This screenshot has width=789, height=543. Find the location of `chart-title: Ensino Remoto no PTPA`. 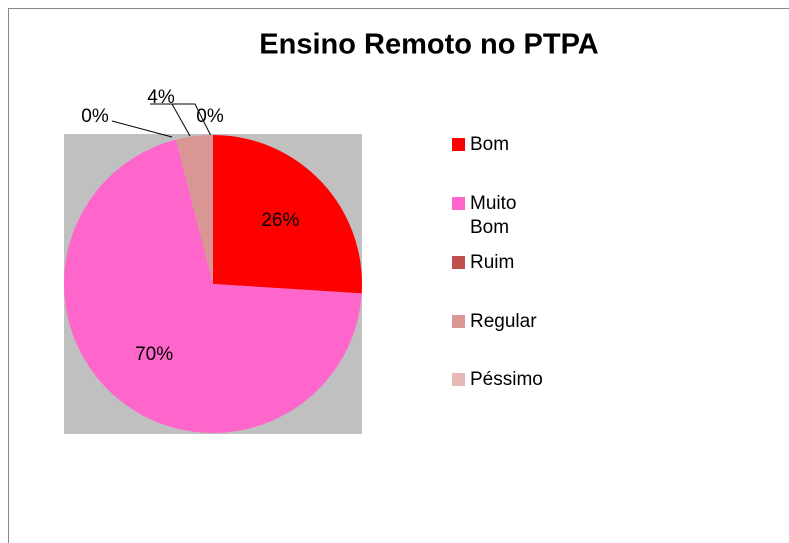

chart-title: Ensino Remoto no PTPA is located at coordinates (428, 45).